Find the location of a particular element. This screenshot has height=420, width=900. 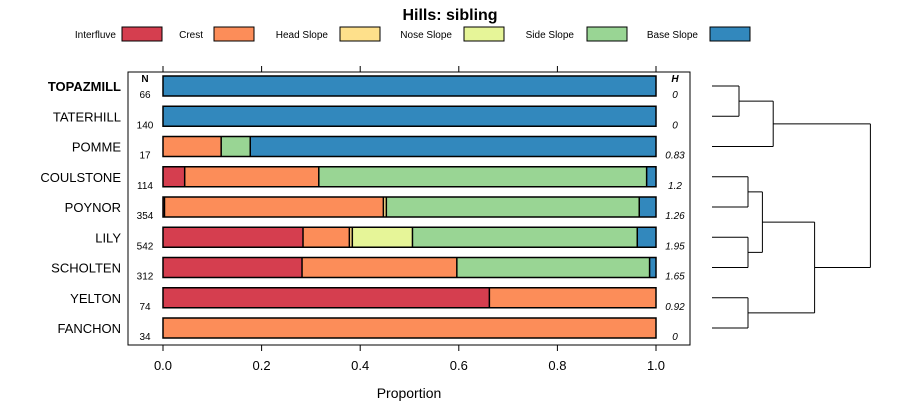

row-label-lily: LILY is located at coordinates (108, 237).